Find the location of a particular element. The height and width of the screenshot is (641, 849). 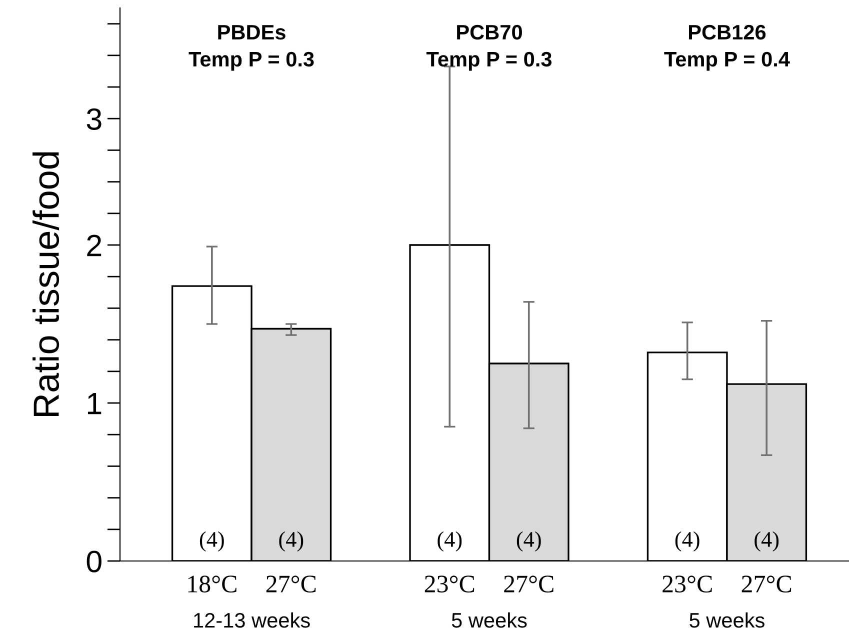

text: 12-13 weeks is located at coordinates (252, 620).